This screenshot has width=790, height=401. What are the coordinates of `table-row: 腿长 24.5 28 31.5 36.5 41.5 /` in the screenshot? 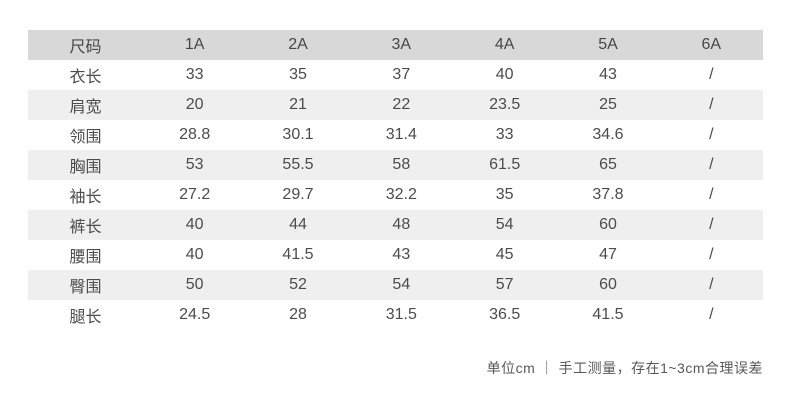 It's located at (395, 315).